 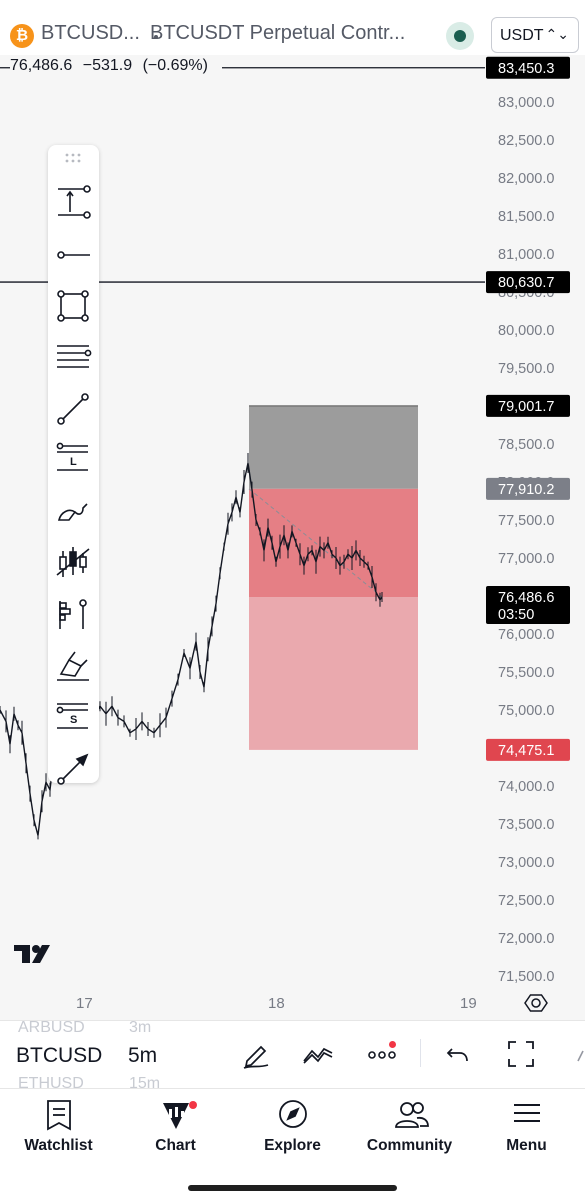 What do you see at coordinates (292, 1054) in the screenshot?
I see `chart-bottom-toolbar: ARBUSD 3m BTCUSD 5m ETHUSD 15m` at bounding box center [292, 1054].